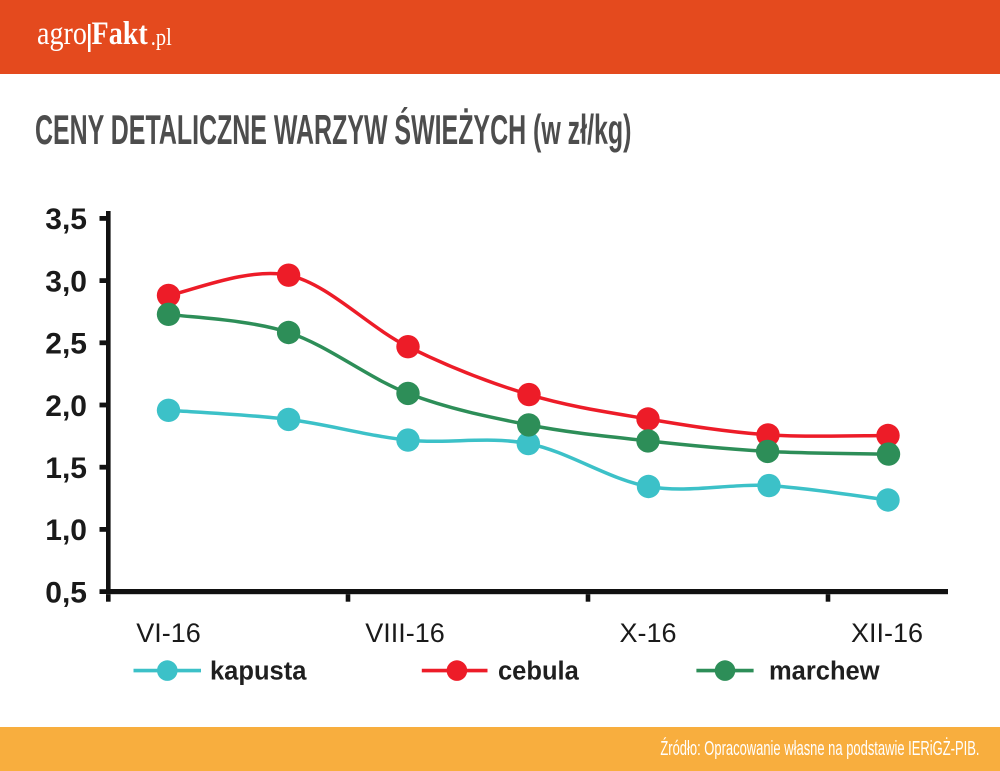 Image resolution: width=1000 pixels, height=771 pixels. What do you see at coordinates (66, 592) in the screenshot?
I see `svg-text: 0,5` at bounding box center [66, 592].